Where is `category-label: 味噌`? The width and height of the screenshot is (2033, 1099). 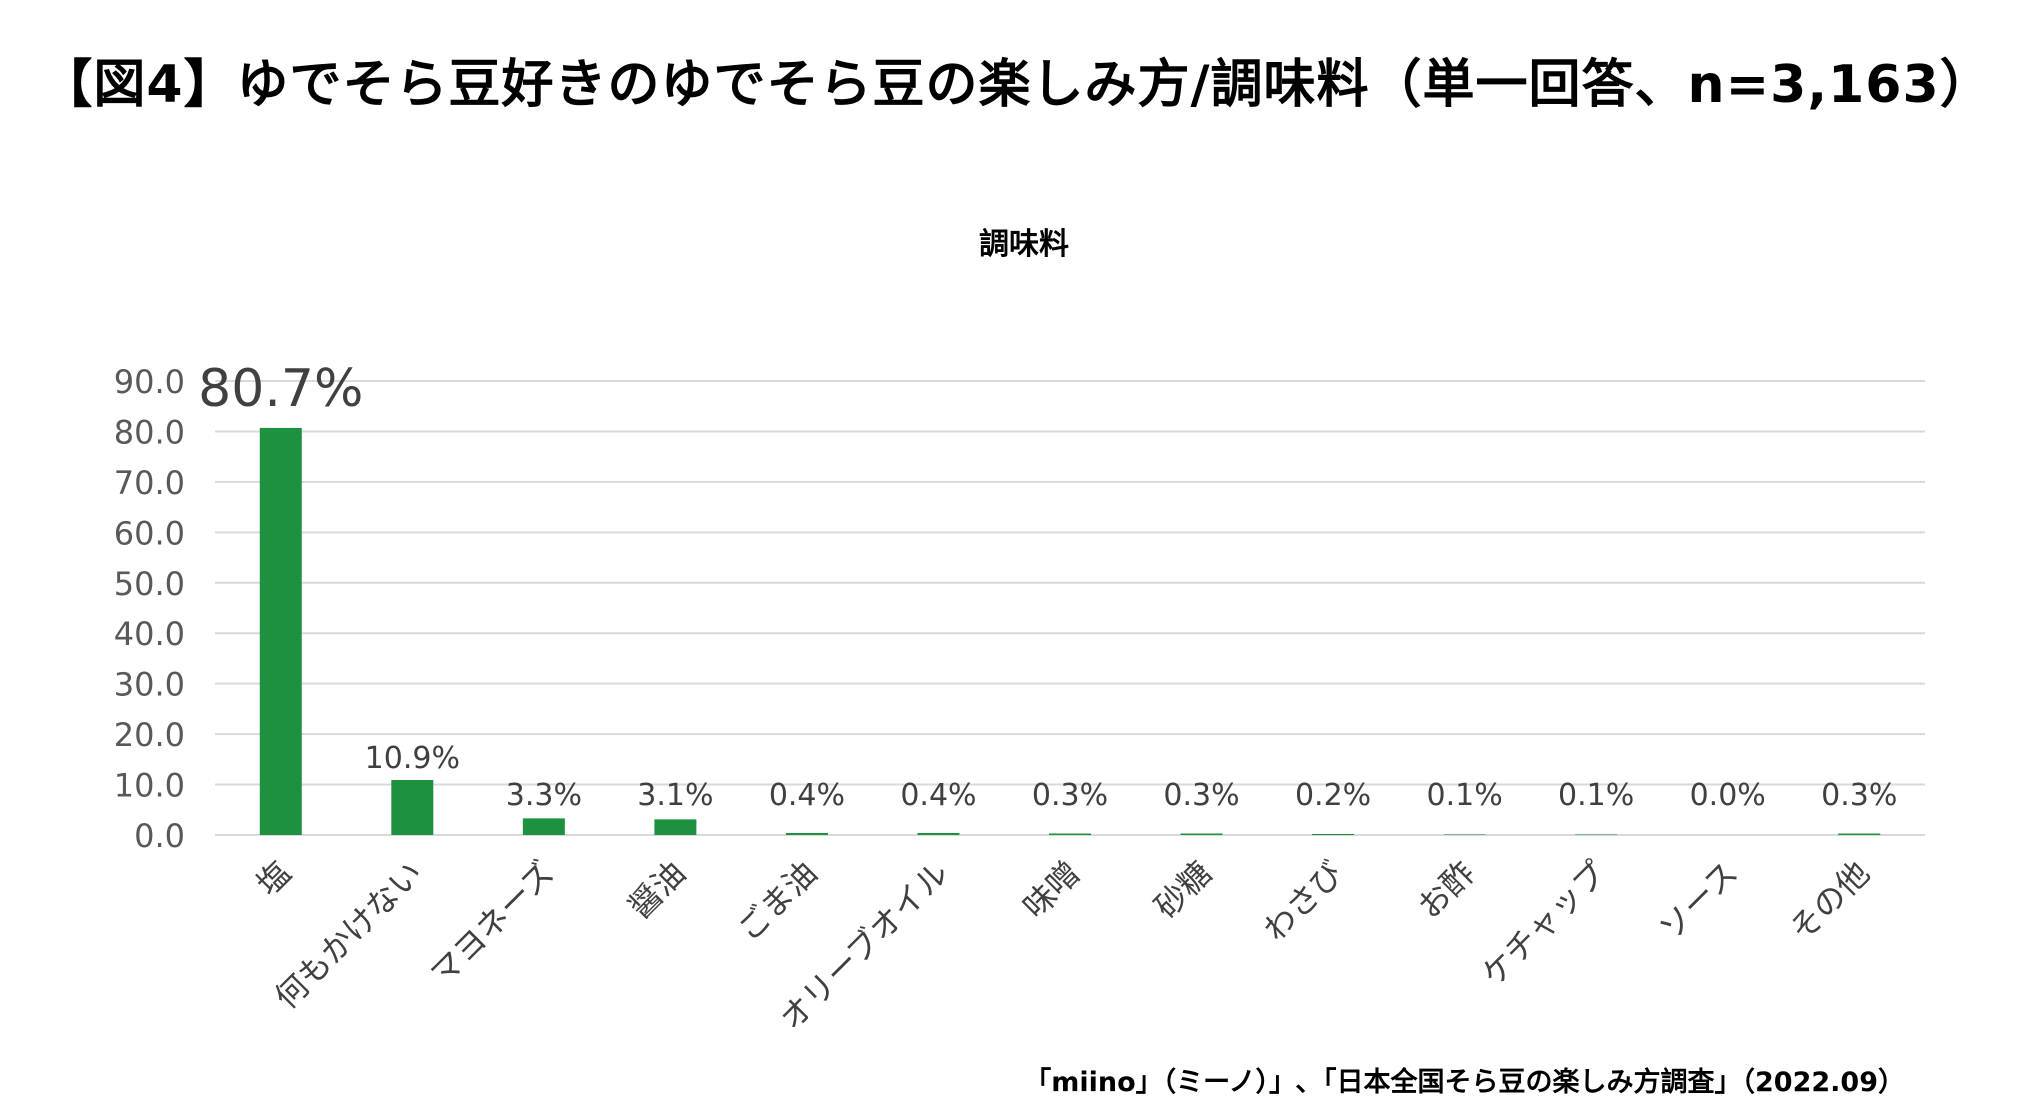 category-label: 味噌 is located at coordinates (1052, 890).